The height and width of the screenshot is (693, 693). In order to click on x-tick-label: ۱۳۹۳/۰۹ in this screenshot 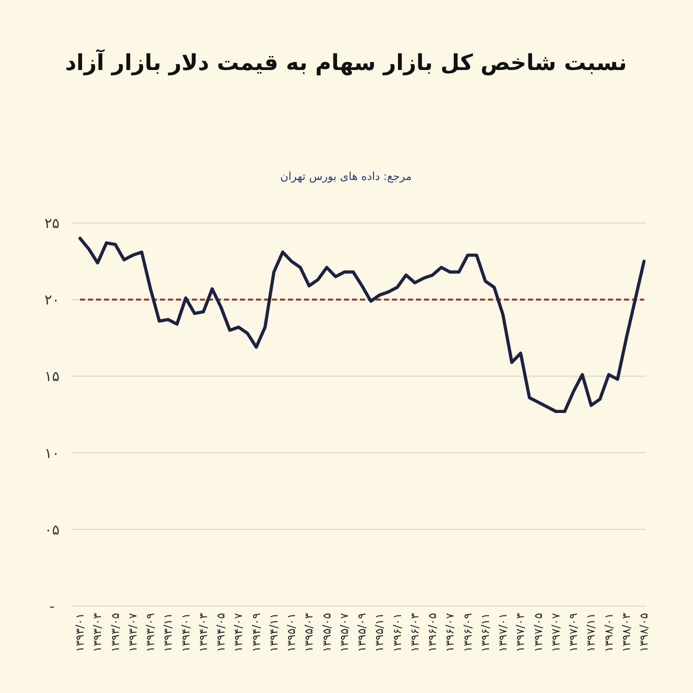, I will do `click(150, 632)`.